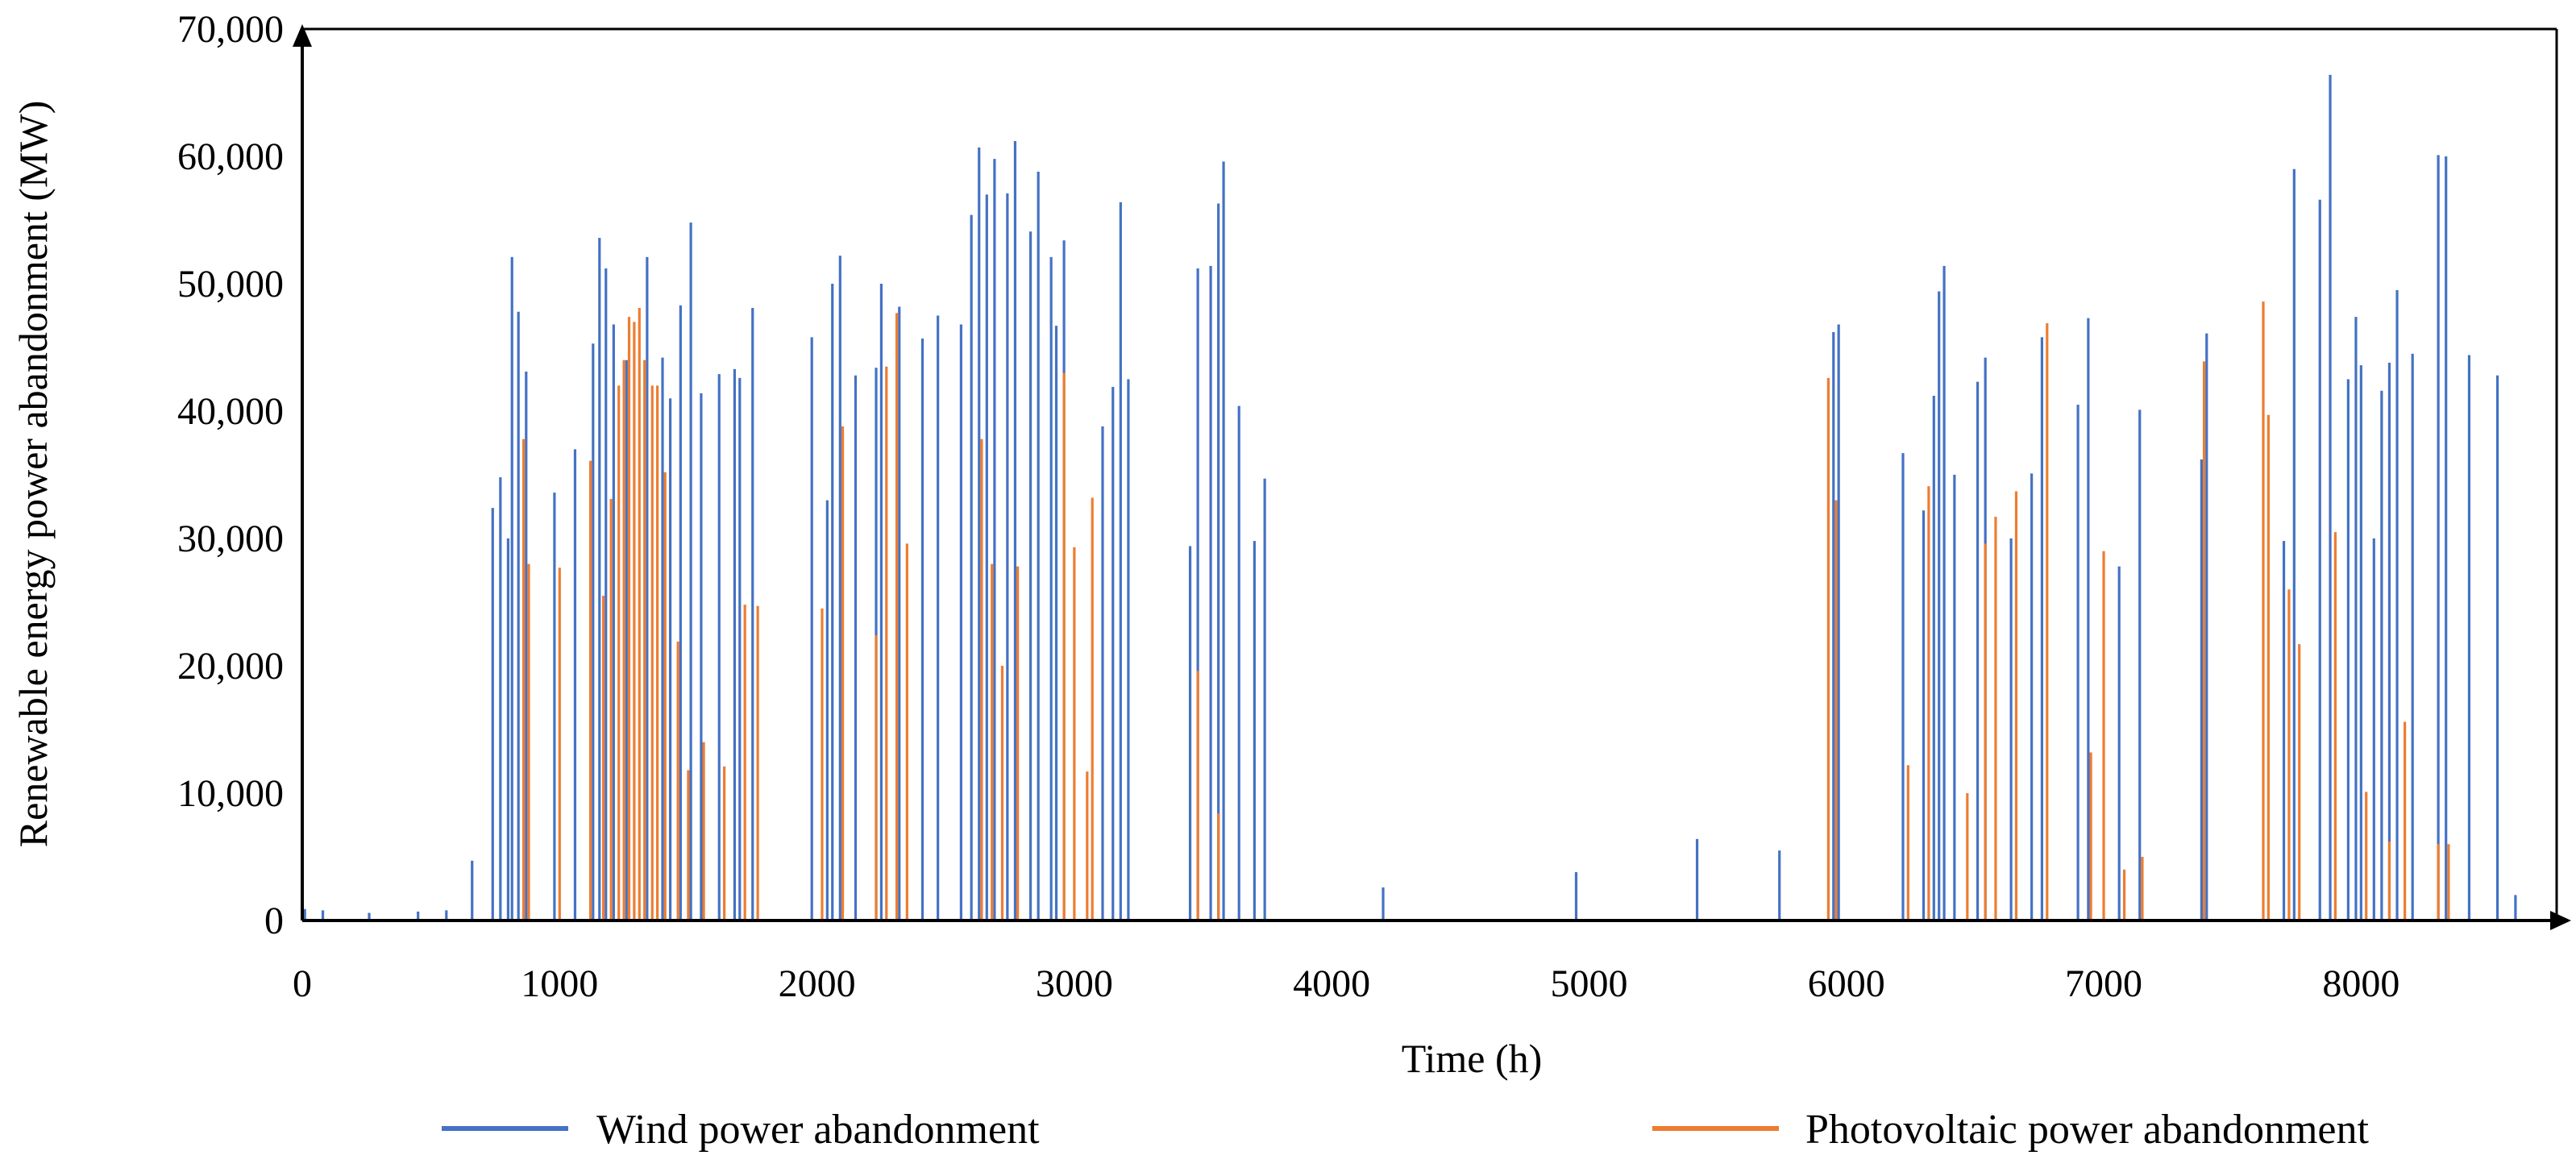  Describe the element at coordinates (230, 284) in the screenshot. I see `y-tick-label: 50,000` at that location.